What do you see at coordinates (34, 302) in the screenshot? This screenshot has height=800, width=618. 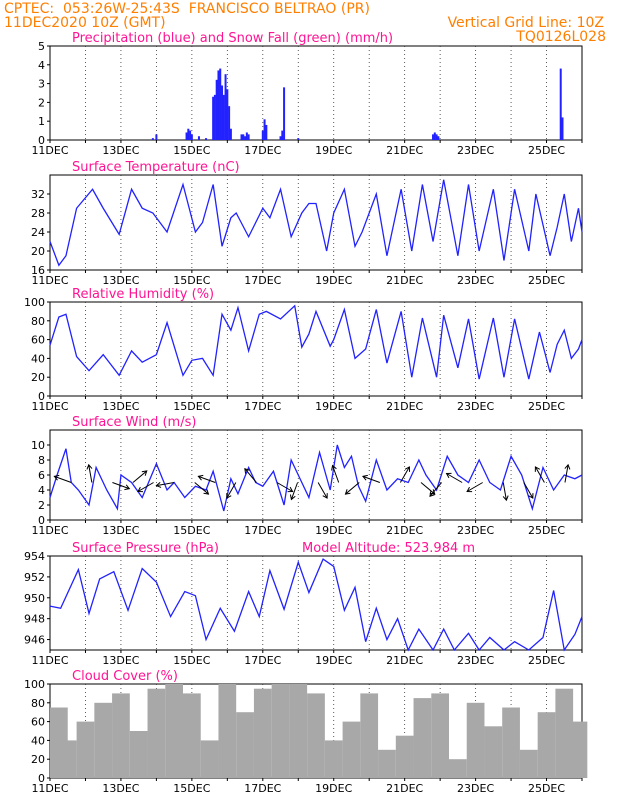 I see `y-tick-label: 100` at bounding box center [34, 302].